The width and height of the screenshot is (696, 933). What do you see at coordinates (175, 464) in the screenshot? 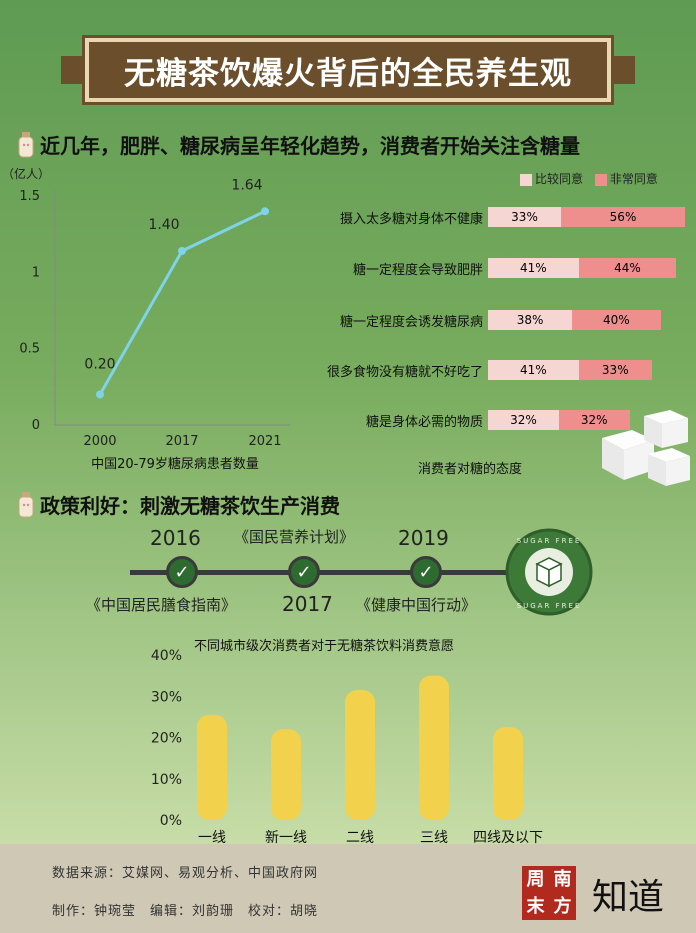
I see `line-caption: 中国20-79岁糖尿病患者数量` at bounding box center [175, 464].